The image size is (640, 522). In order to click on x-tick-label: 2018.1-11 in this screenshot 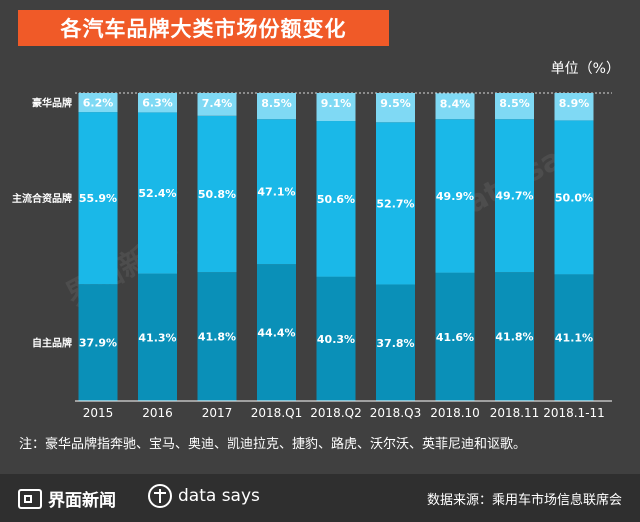, I will do `click(574, 413)`.